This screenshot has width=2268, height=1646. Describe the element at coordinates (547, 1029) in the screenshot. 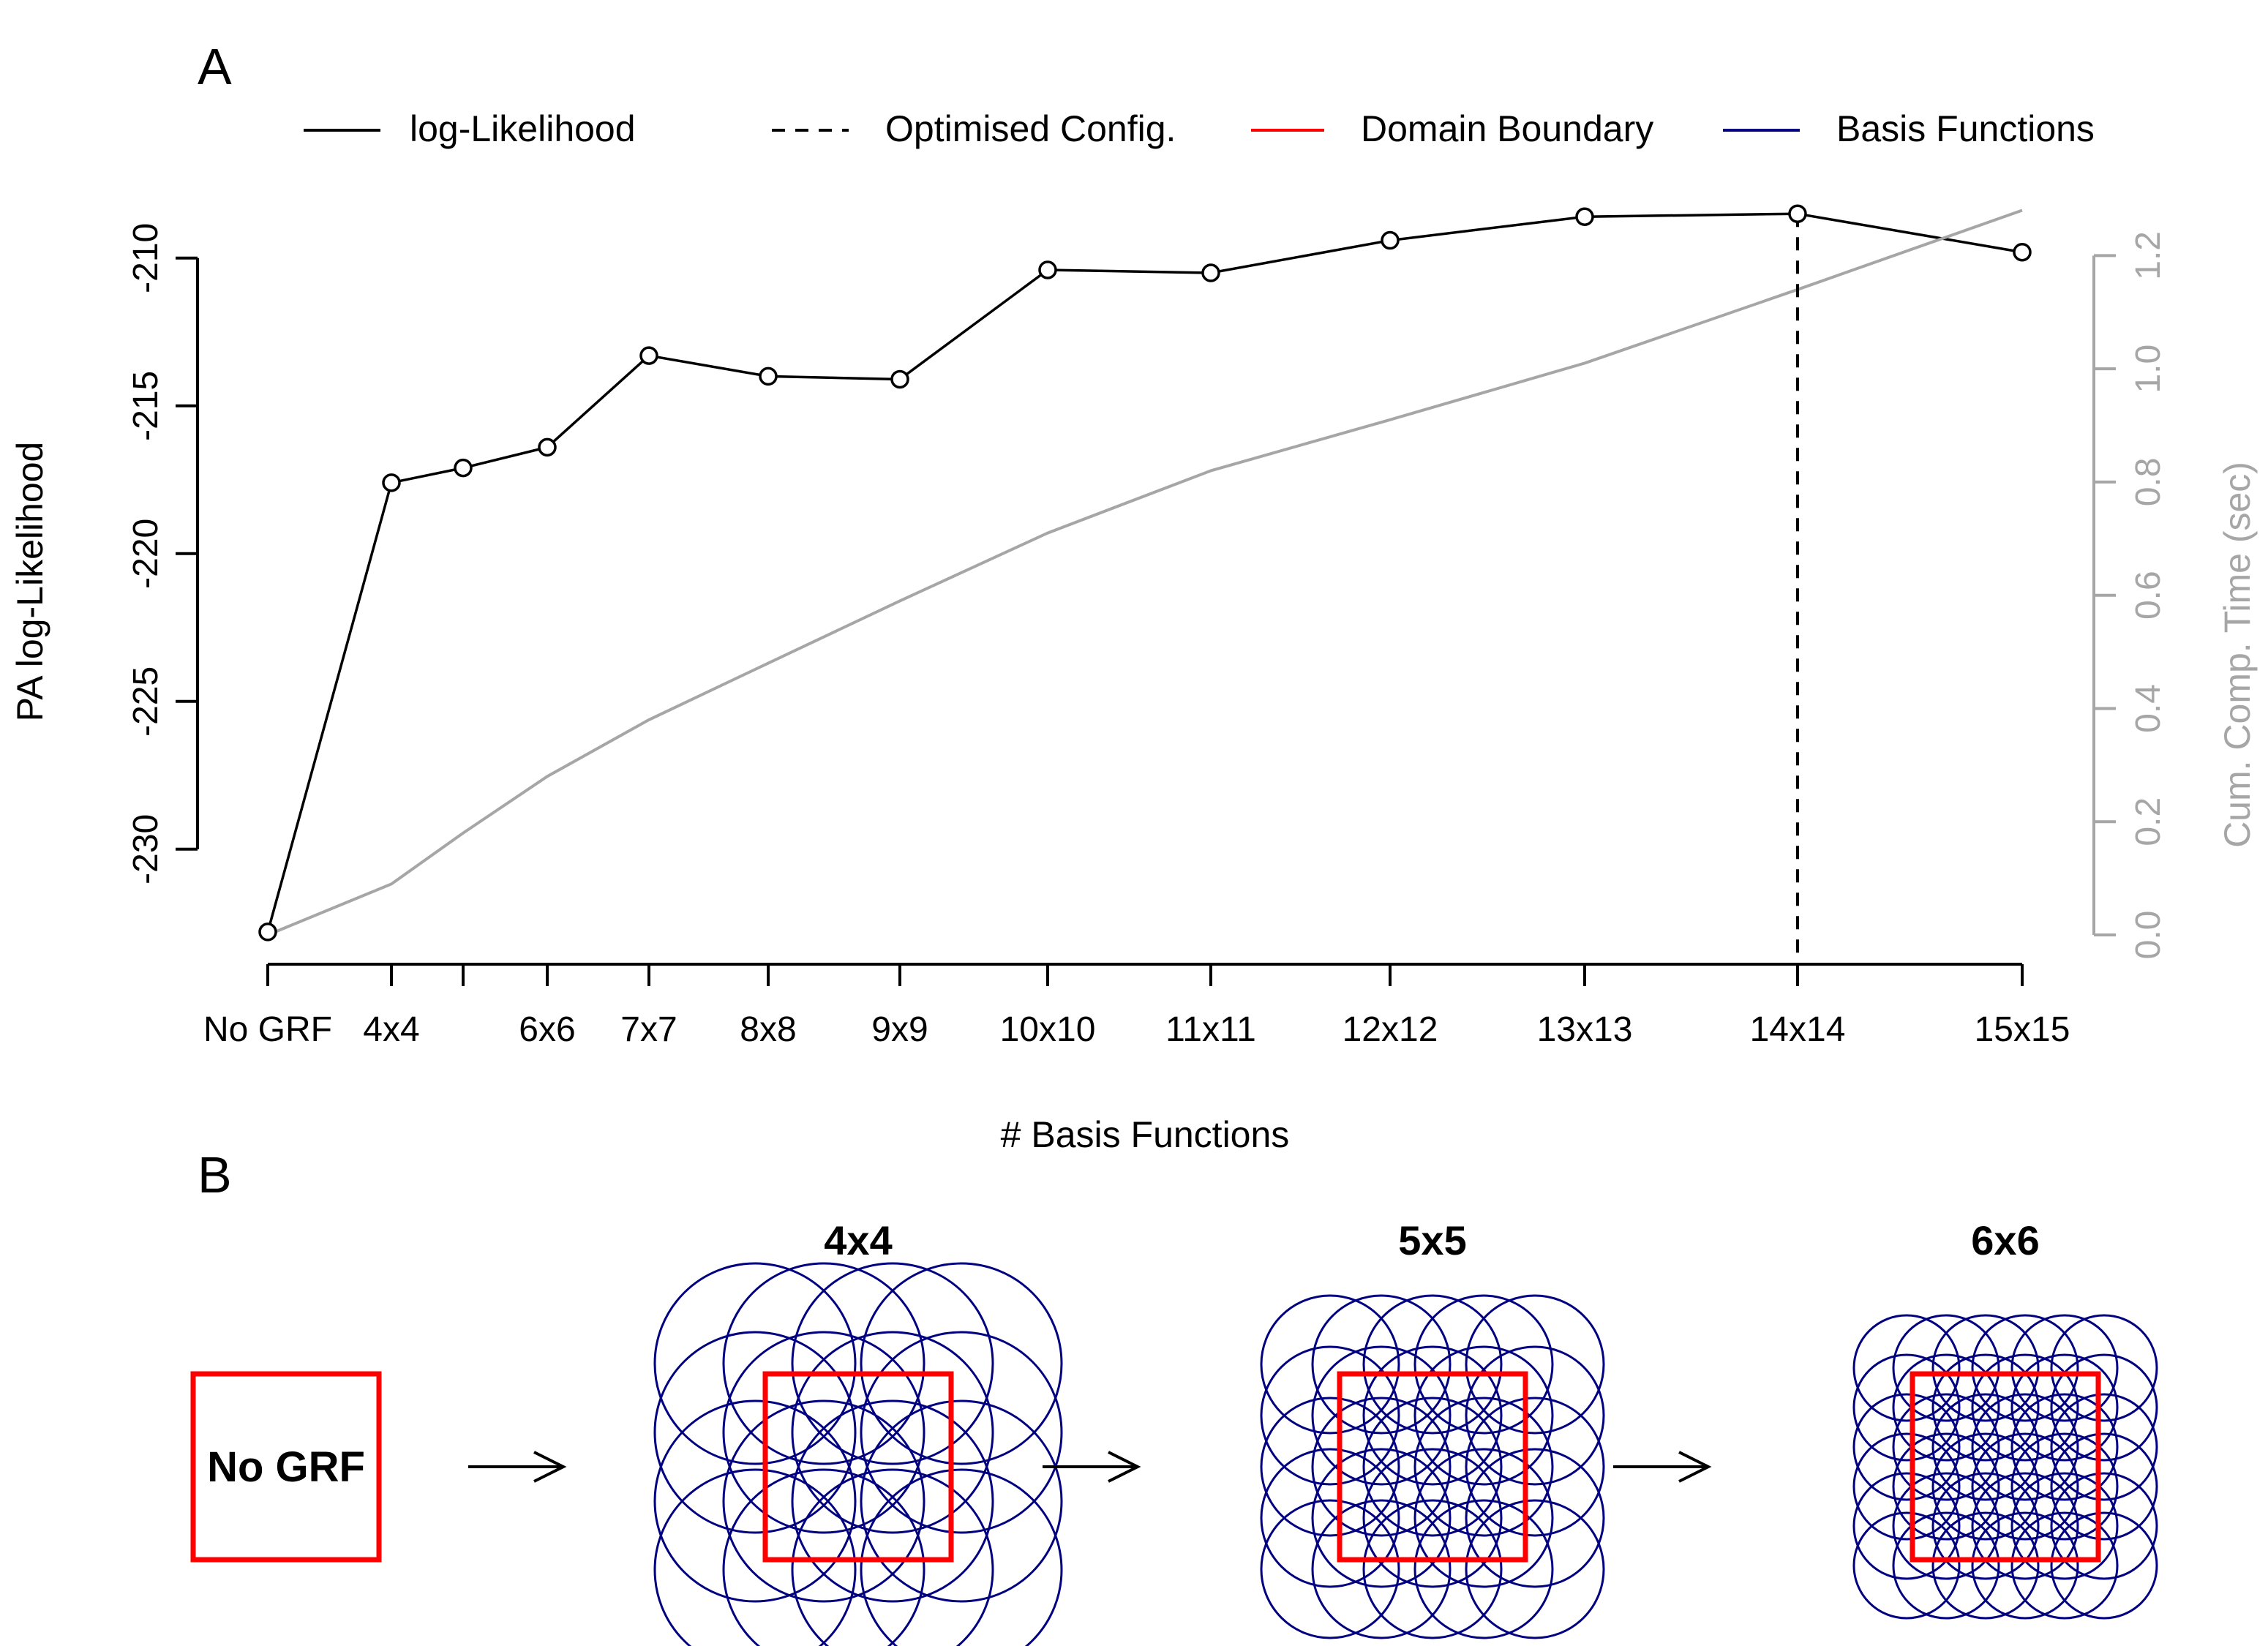

I see `bottom-tick-label: 6x6` at that location.